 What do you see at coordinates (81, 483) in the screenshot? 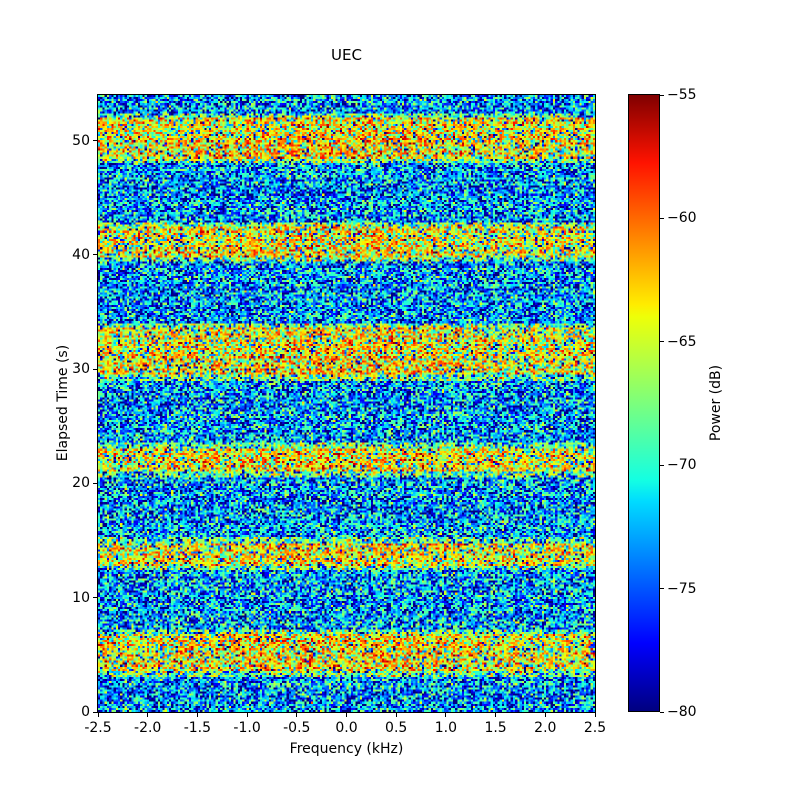
I see `y-tick-label: 20` at bounding box center [81, 483].